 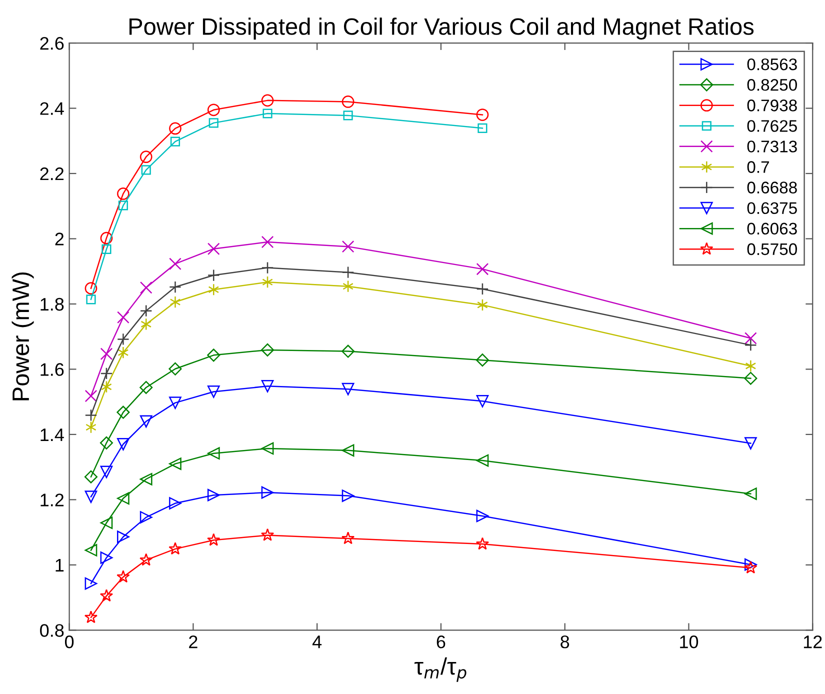 I want to click on legend-label: 0.6375, so click(x=772, y=208).